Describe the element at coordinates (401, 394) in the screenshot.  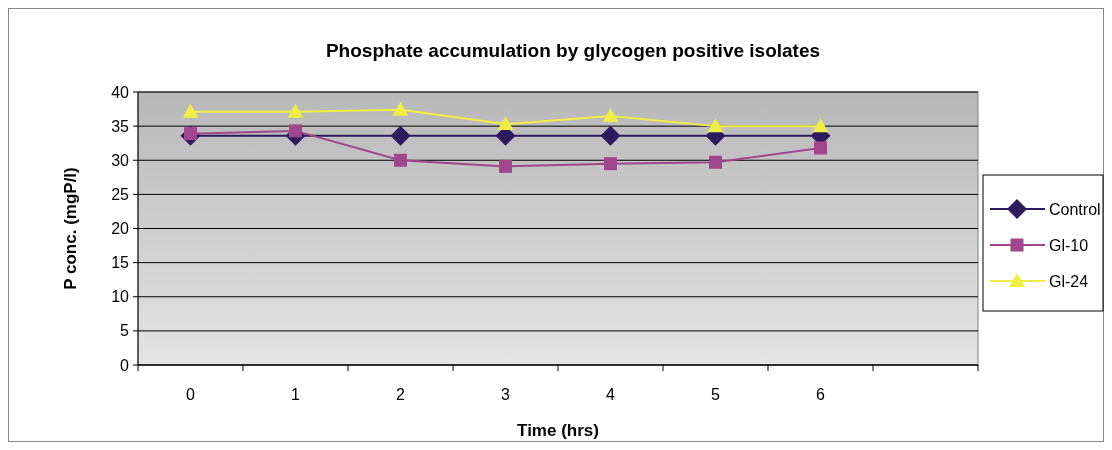
I see `x-tick-label: 2` at that location.